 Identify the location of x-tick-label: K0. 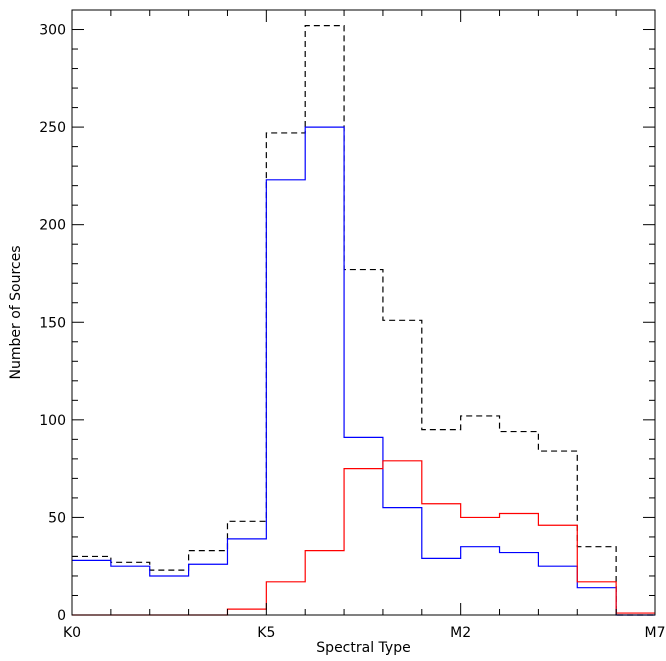
(72, 633).